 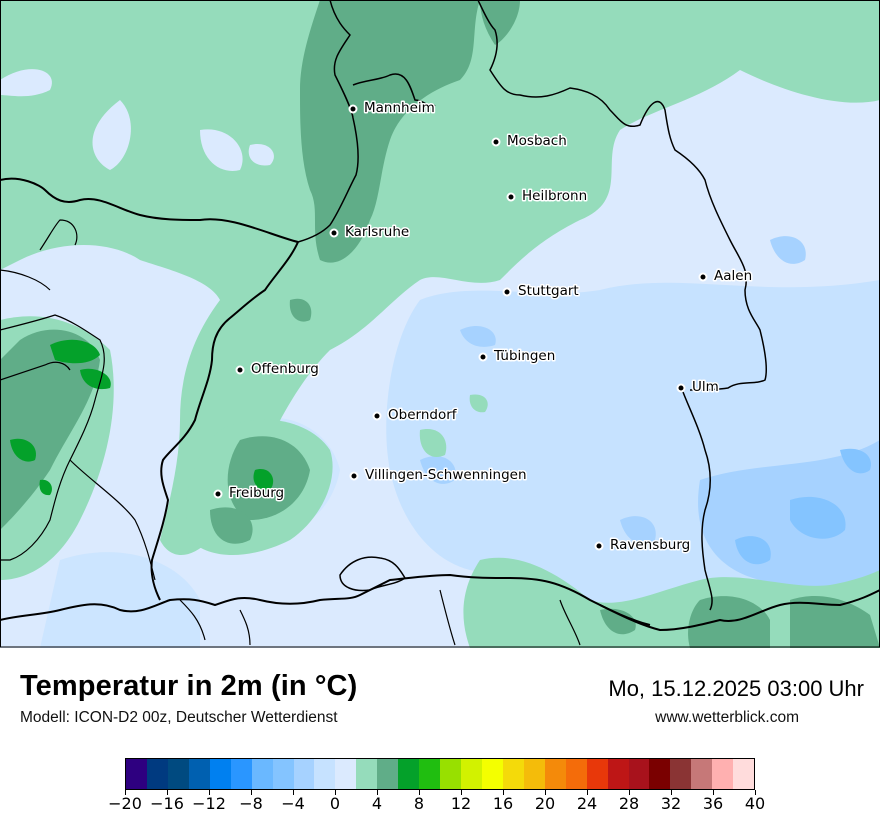 I want to click on border-hessen, so click(x=394, y=90).